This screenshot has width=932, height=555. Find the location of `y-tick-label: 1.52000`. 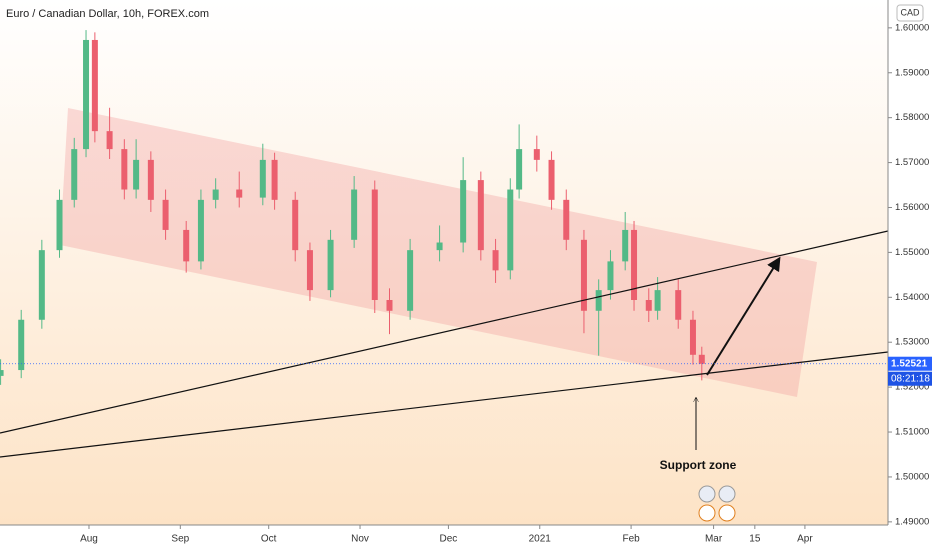

y-tick-label: 1.52000 is located at coordinates (912, 387).